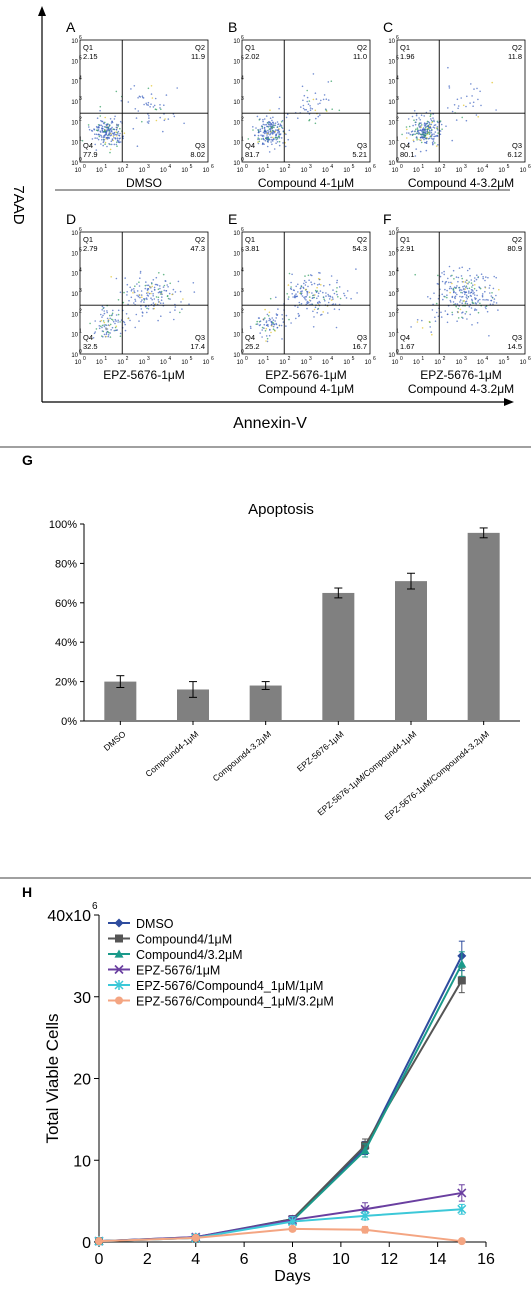  I want to click on flow-ytick-exp: 0, so click(242, 160).